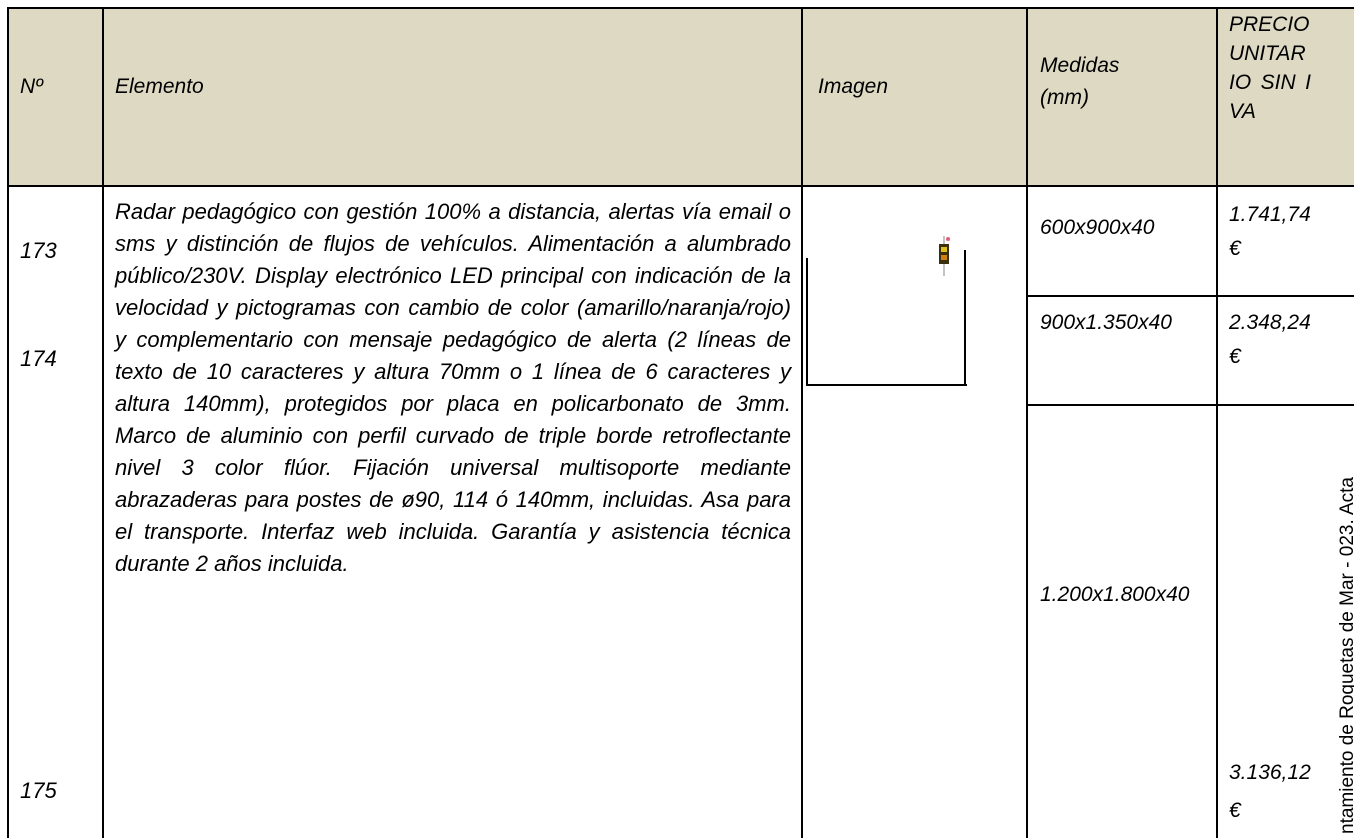  Describe the element at coordinates (1270, 339) in the screenshot. I see `price: 2.348,24 €` at that location.